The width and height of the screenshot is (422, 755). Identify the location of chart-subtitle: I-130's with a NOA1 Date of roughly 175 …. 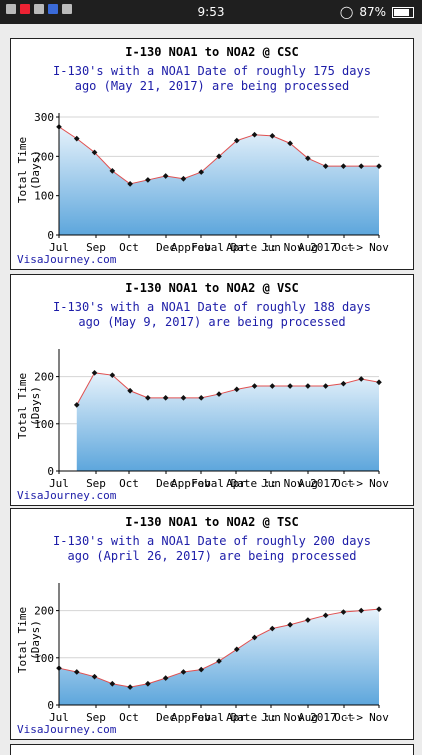
(212, 79).